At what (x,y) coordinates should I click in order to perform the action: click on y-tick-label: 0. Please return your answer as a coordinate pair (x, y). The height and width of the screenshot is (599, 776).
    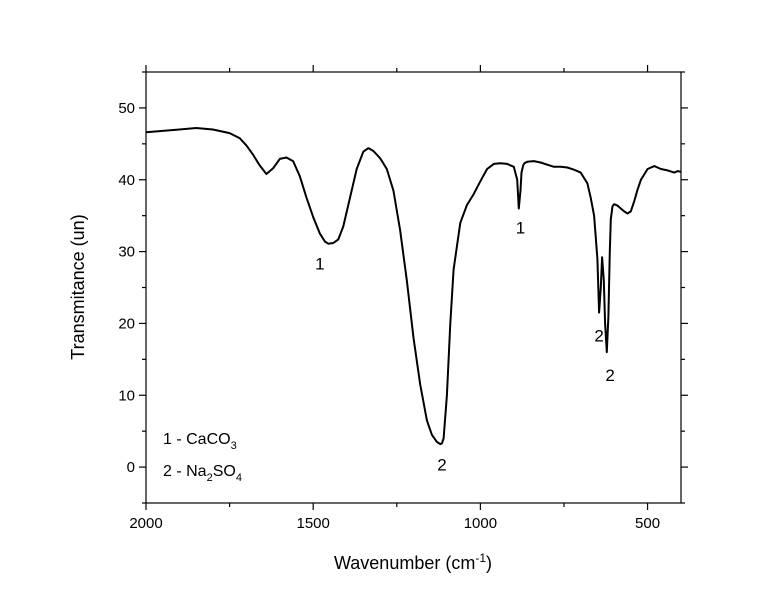
    Looking at the image, I should click on (131, 467).